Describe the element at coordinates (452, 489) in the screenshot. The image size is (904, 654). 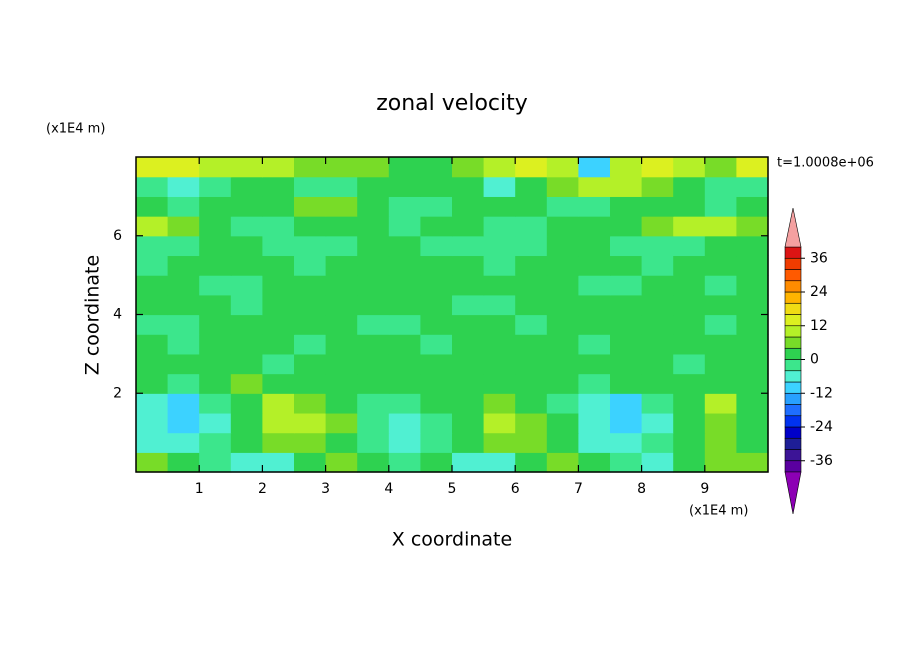
I see `x-tick-label: 5` at that location.